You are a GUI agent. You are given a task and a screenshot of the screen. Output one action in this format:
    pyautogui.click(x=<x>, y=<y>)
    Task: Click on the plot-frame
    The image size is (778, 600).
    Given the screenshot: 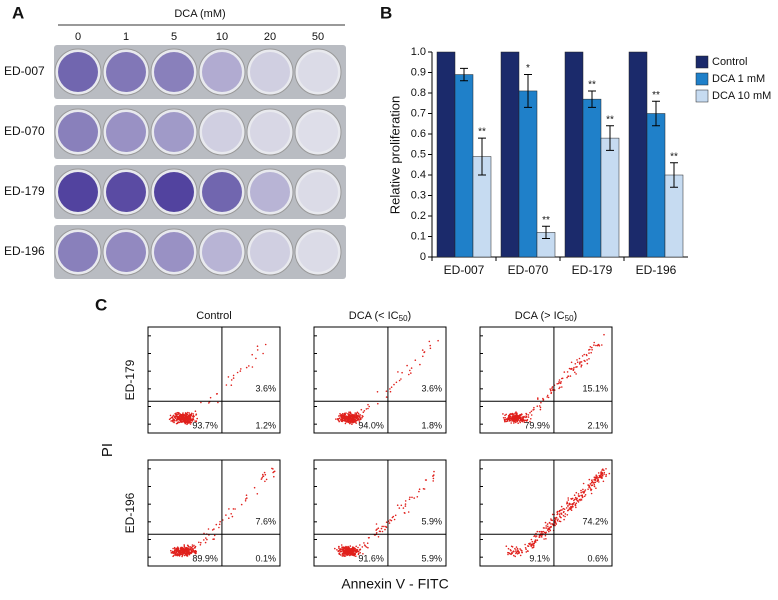 What is the action you would take?
    pyautogui.click(x=214, y=380)
    